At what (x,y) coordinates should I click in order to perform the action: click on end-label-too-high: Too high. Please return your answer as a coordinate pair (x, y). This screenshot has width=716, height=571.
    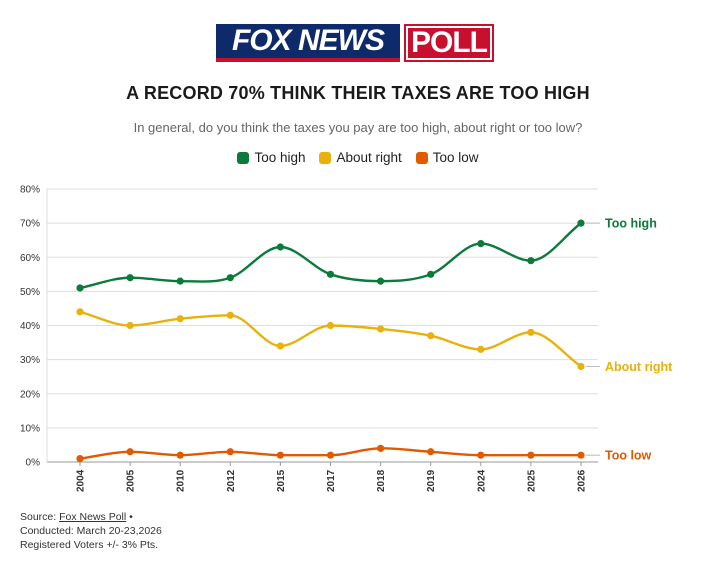
    Looking at the image, I should click on (631, 224).